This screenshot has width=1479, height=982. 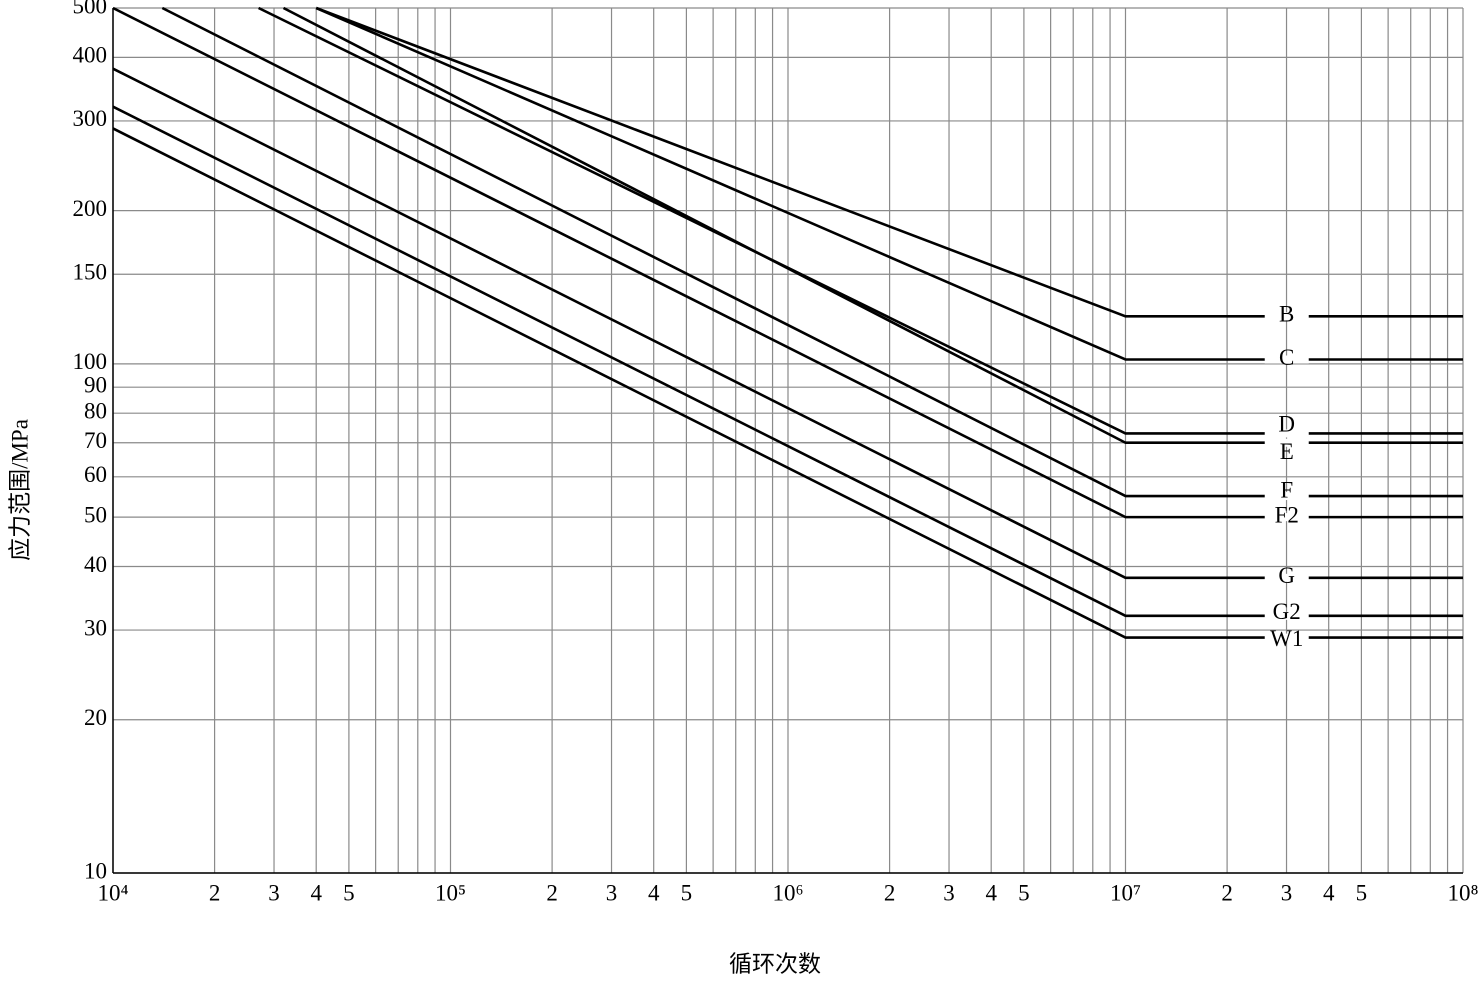 I want to click on y-tick-label: 80, so click(x=95, y=410).